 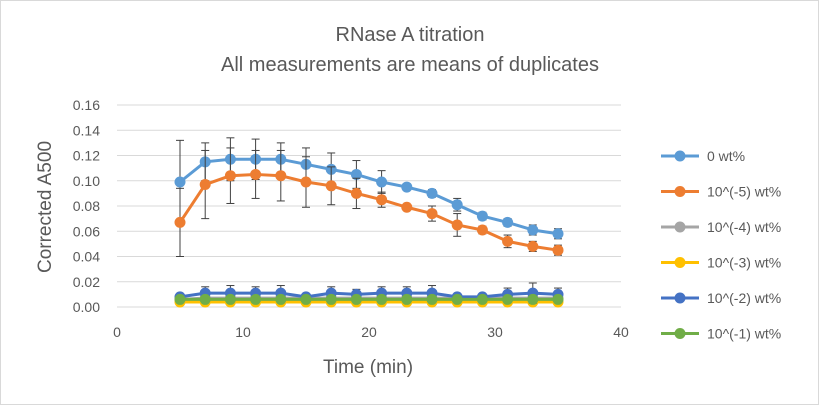 I want to click on y-tick-label: 0.08, so click(x=86, y=206).